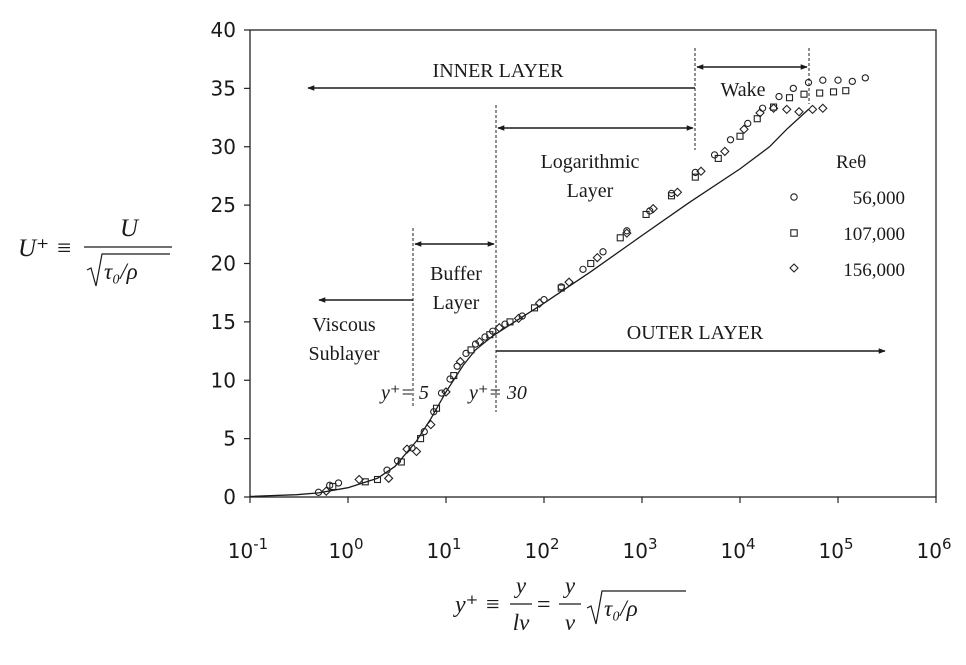 The image size is (966, 665). Describe the element at coordinates (229, 497) in the screenshot. I see `y-tick-label-0: 0` at that location.